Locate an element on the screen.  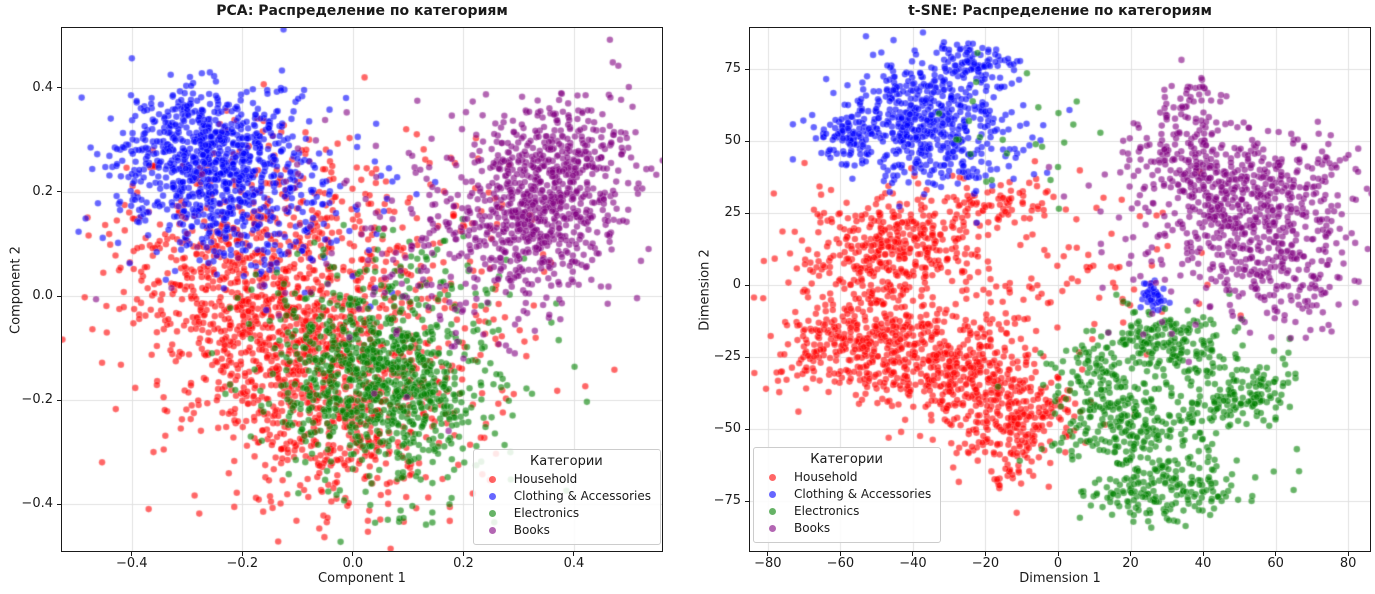
tsne-y-tick-label: 50 is located at coordinates (732, 141).